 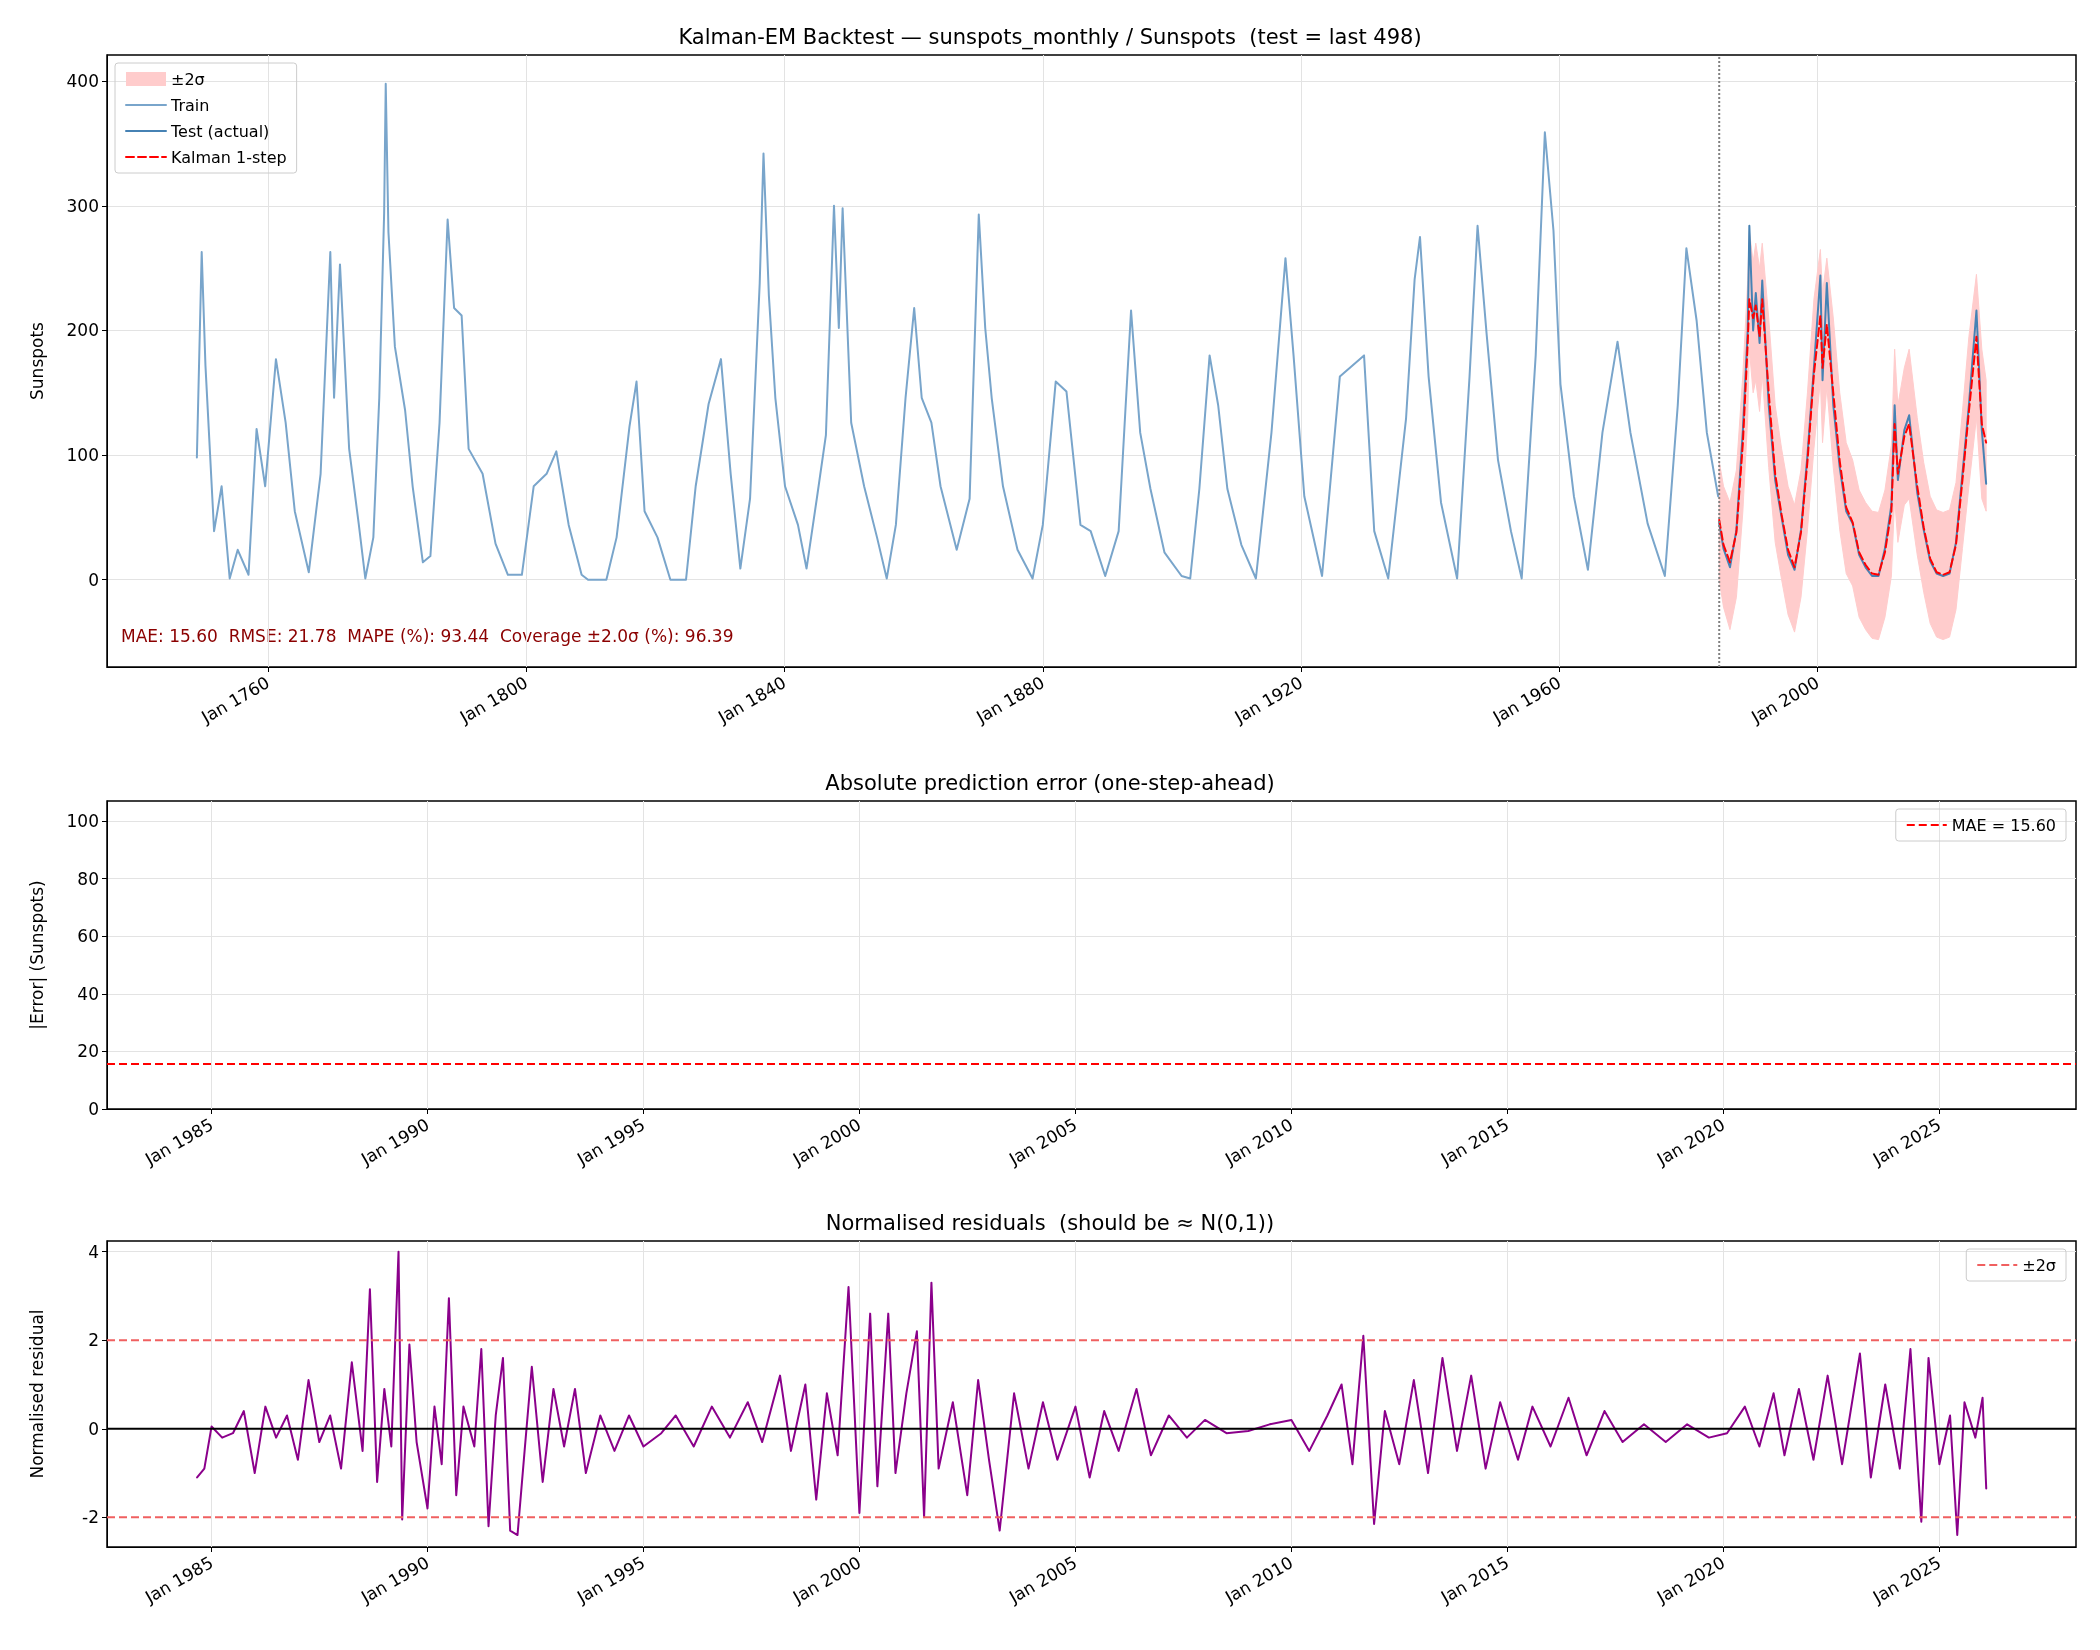 What do you see at coordinates (93, 1251) in the screenshot?
I see `y-tick-label: 4` at bounding box center [93, 1251].